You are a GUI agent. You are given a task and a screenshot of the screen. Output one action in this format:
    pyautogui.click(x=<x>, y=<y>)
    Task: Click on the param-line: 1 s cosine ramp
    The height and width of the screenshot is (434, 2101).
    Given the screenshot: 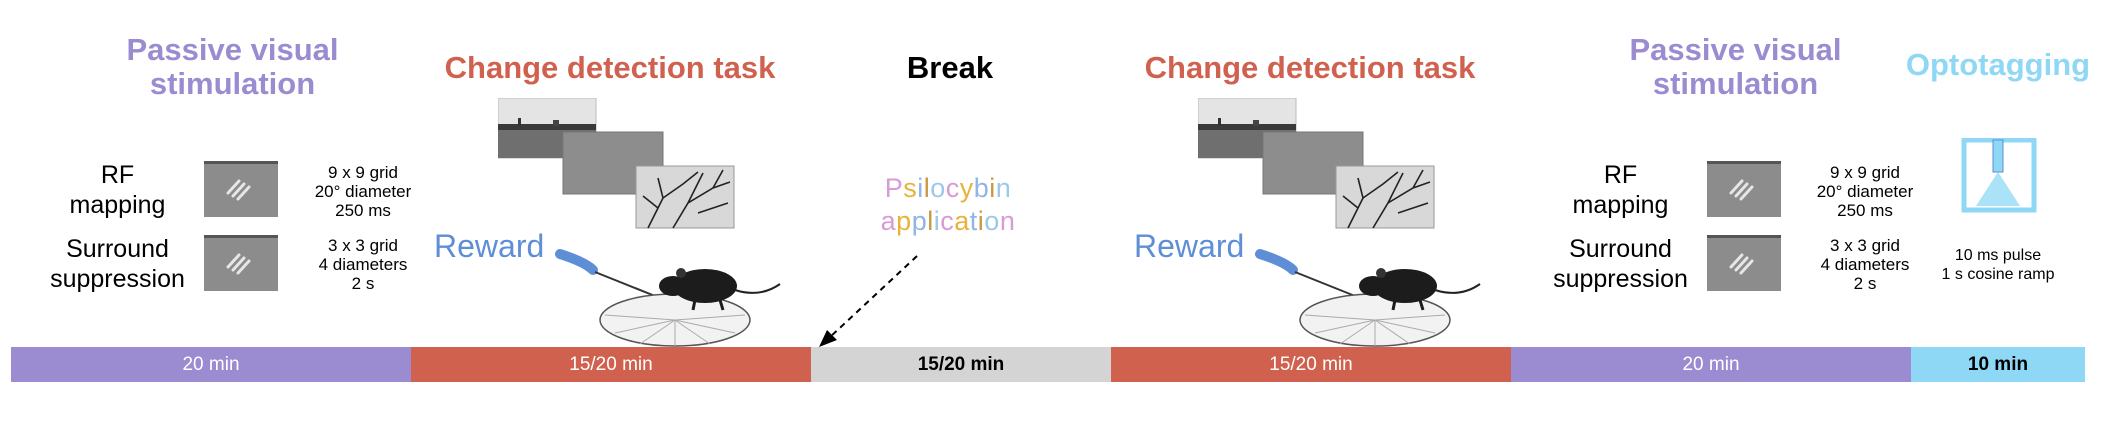 What is the action you would take?
    pyautogui.click(x=1998, y=274)
    